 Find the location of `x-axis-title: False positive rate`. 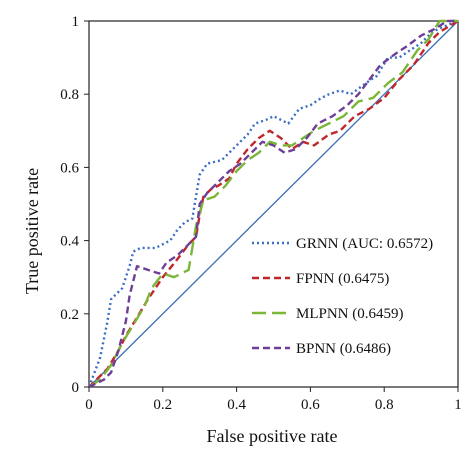

x-axis-title: False positive rate is located at coordinates (272, 436).